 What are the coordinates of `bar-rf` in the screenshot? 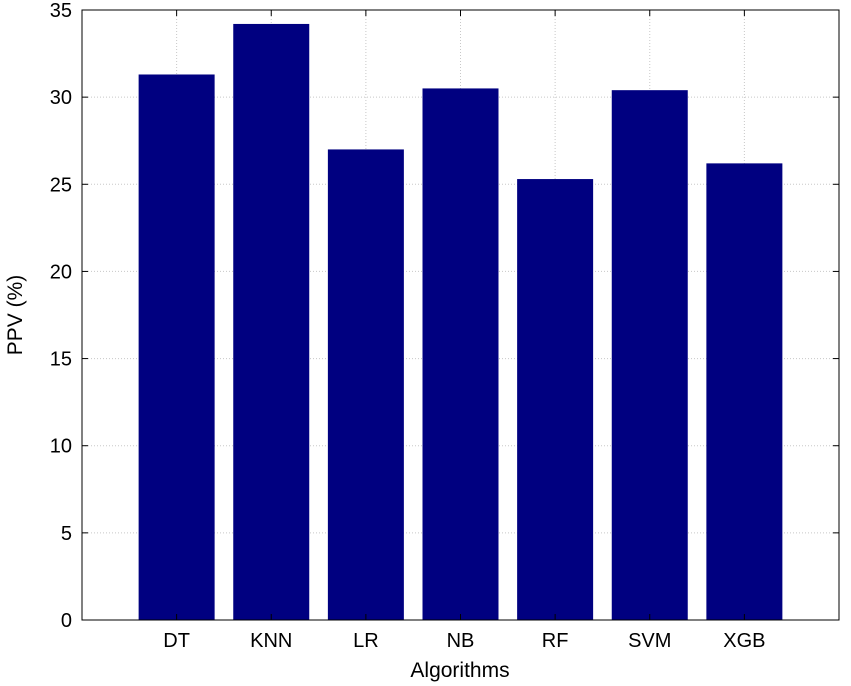 It's located at (555, 400).